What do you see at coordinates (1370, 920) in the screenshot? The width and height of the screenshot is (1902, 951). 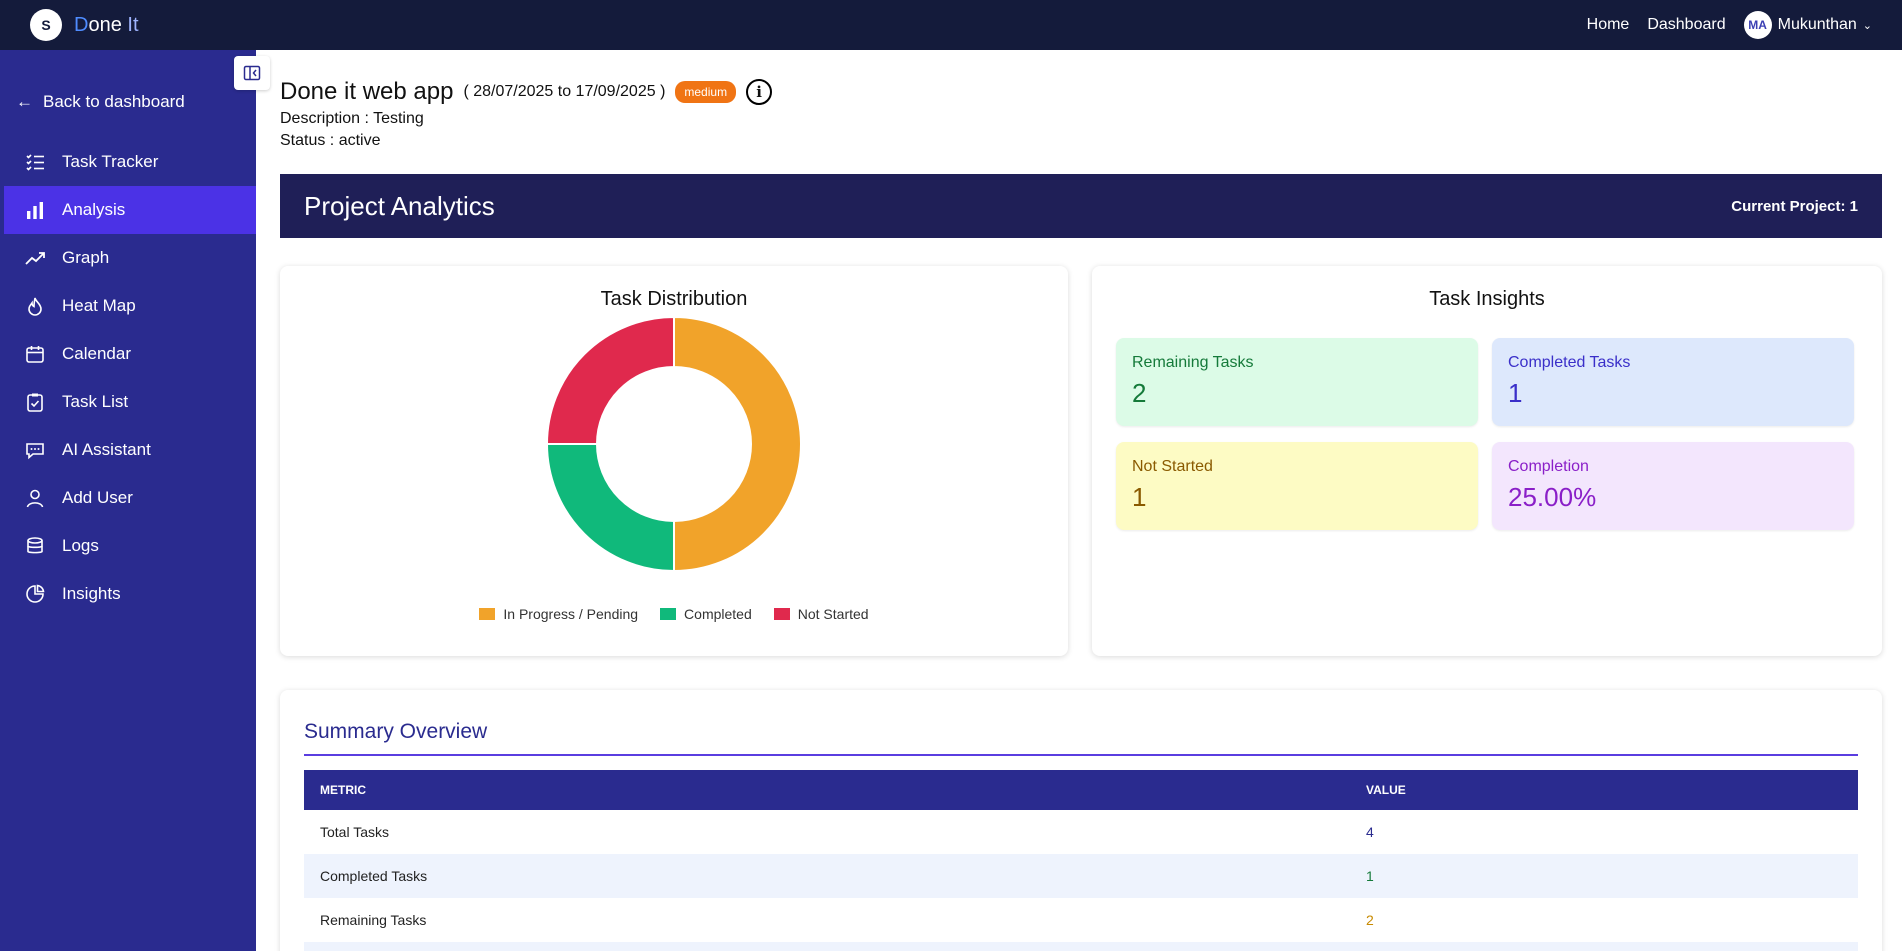 I see `value-cell: 2` at bounding box center [1370, 920].